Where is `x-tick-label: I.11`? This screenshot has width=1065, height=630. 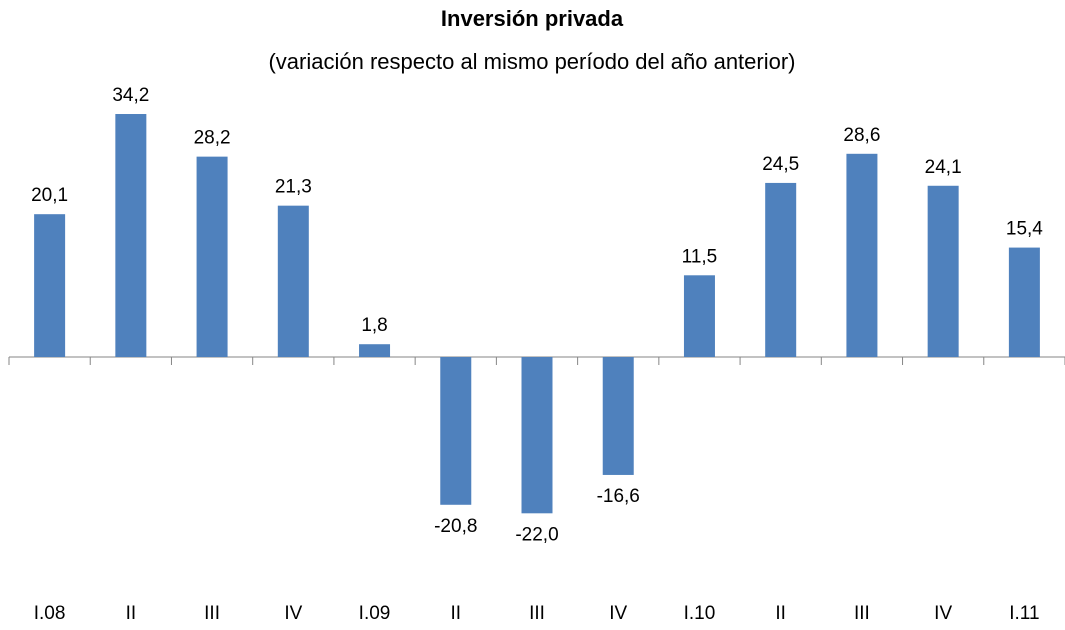 x-tick-label: I.11 is located at coordinates (1024, 613).